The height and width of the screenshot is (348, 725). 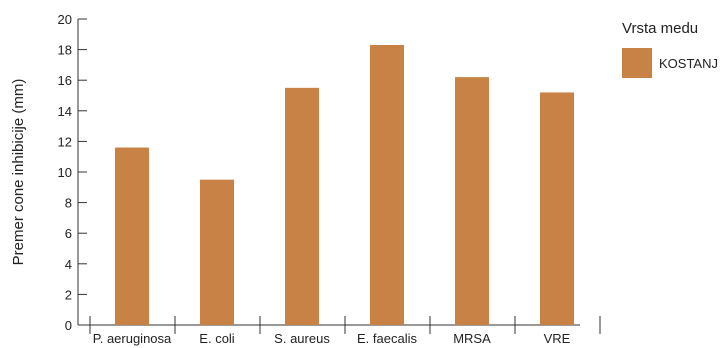 I want to click on x-tick-label: P. aeruginosa, so click(x=132, y=338).